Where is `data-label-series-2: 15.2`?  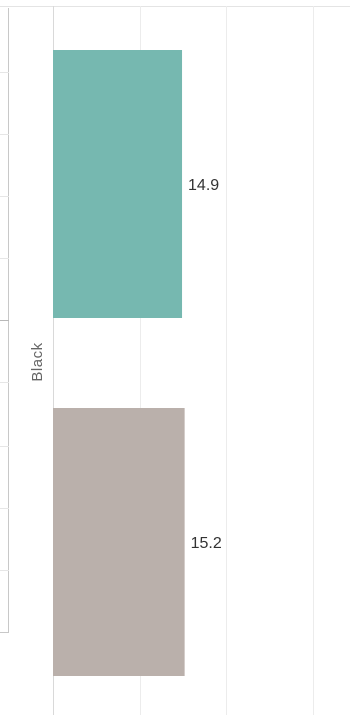
data-label-series-2: 15.2 is located at coordinates (206, 543).